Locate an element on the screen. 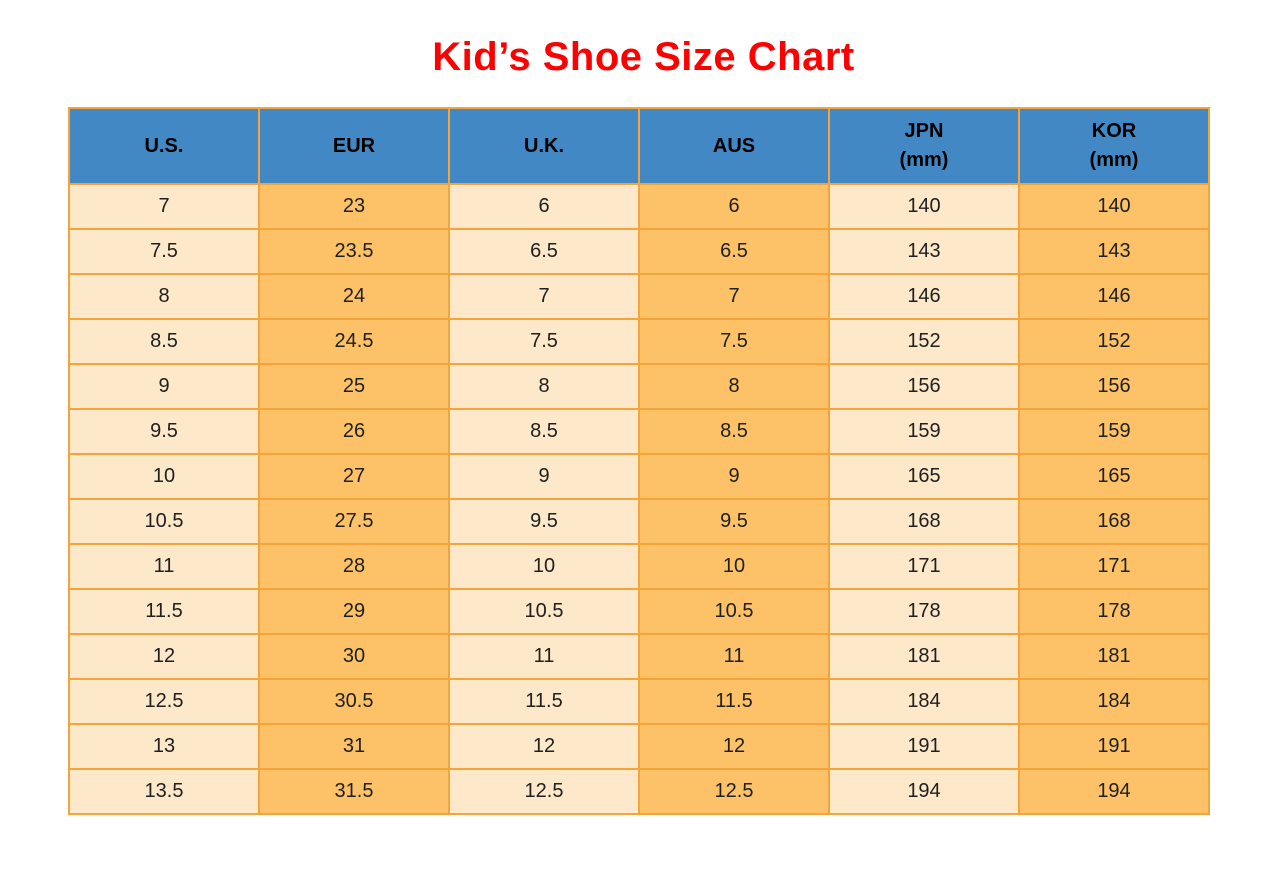 Image resolution: width=1287 pixels, height=874 pixels. table-row: 8.5 24.5 7.5 7.5 152 152 is located at coordinates (639, 341).